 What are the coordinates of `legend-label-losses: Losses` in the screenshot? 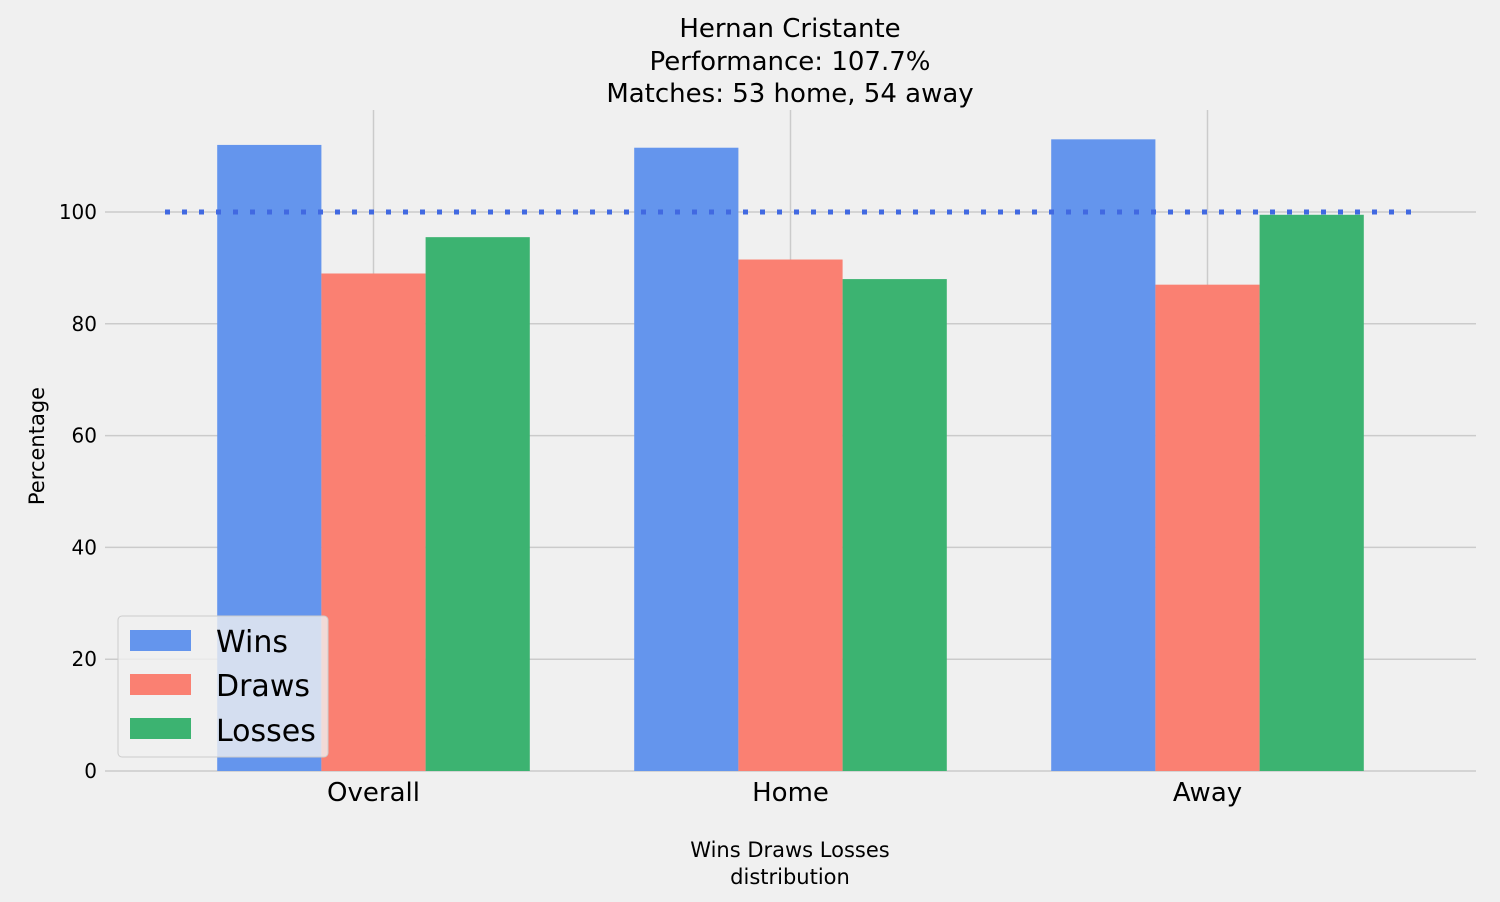 It's located at (266, 731).